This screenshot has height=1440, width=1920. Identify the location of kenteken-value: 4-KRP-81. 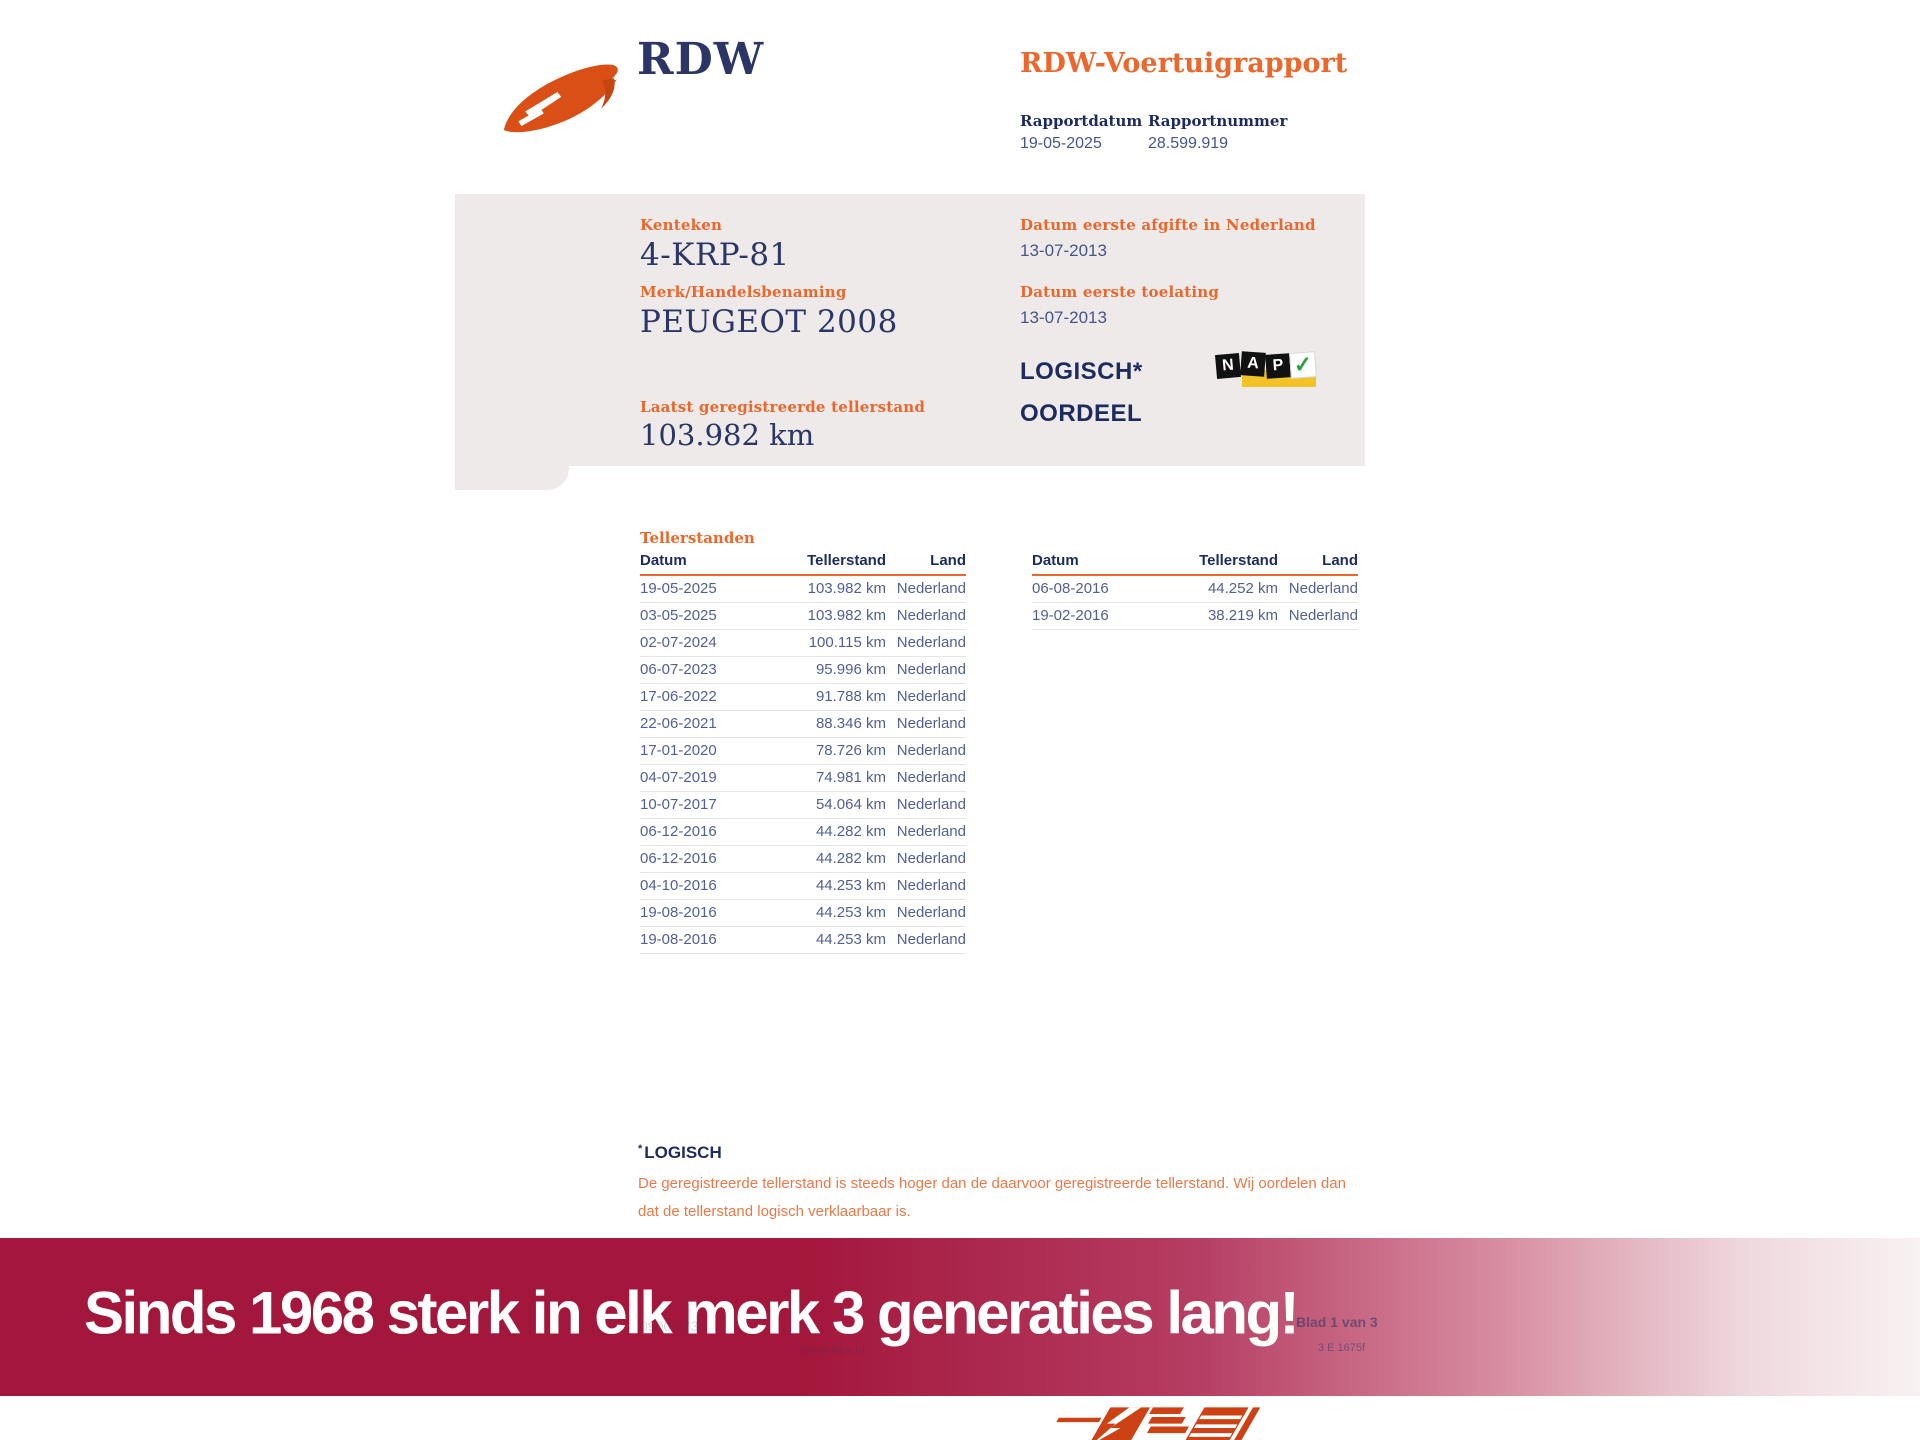
(715, 255).